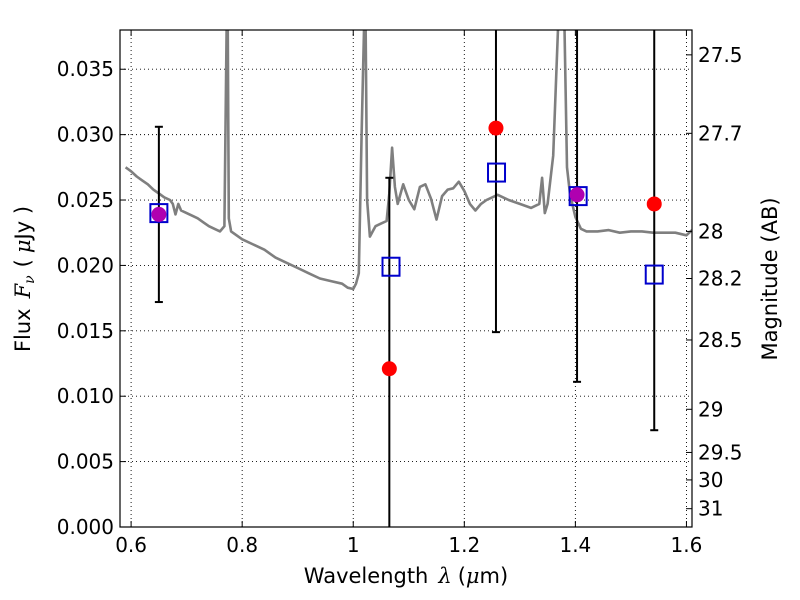 This screenshot has width=800, height=600. I want to click on y2-tick-label: 30, so click(710, 480).